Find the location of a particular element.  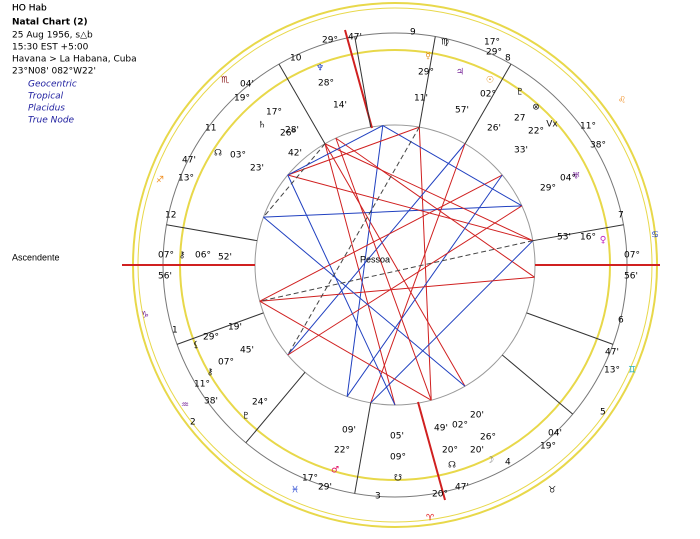

planet-degree: 07° is located at coordinates (226, 363).